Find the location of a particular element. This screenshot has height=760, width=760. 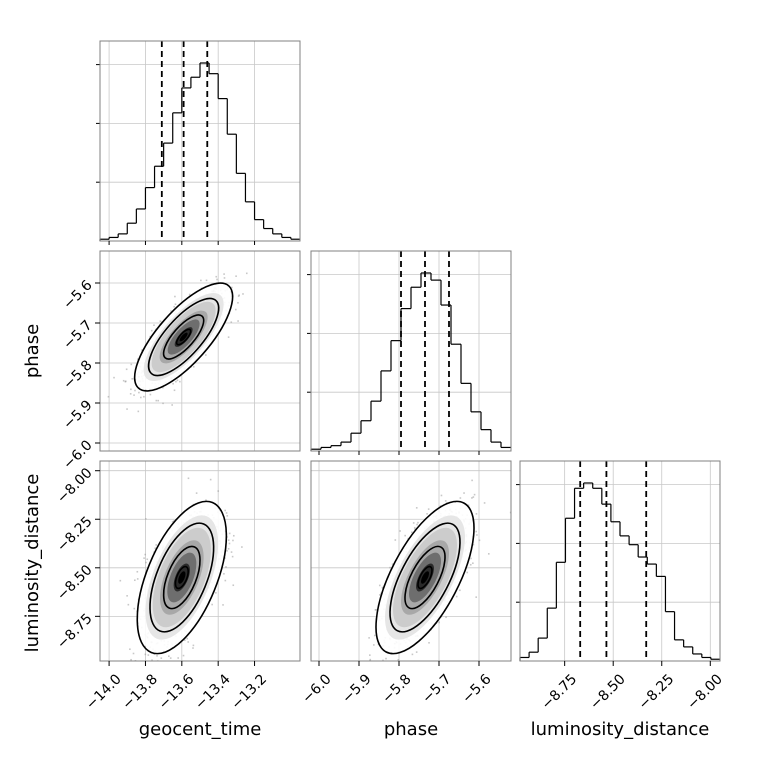

hist-phase-bg is located at coordinates (411, 351).